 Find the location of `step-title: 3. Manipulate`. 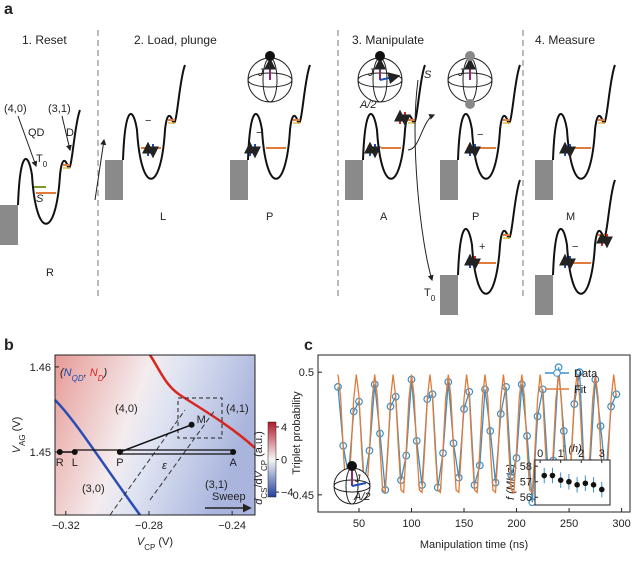

step-title: 3. Manipulate is located at coordinates (388, 40).